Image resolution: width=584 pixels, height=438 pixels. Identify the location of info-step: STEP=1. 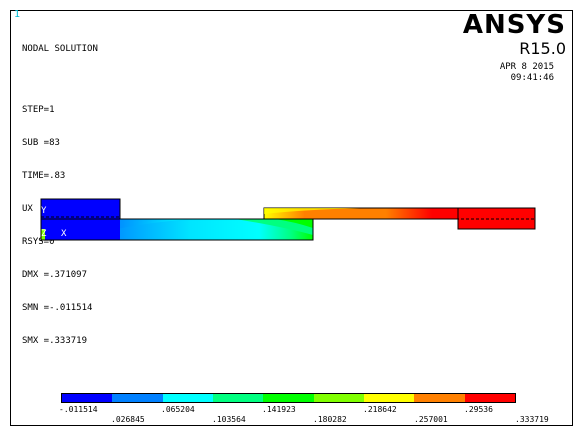
(38, 110).